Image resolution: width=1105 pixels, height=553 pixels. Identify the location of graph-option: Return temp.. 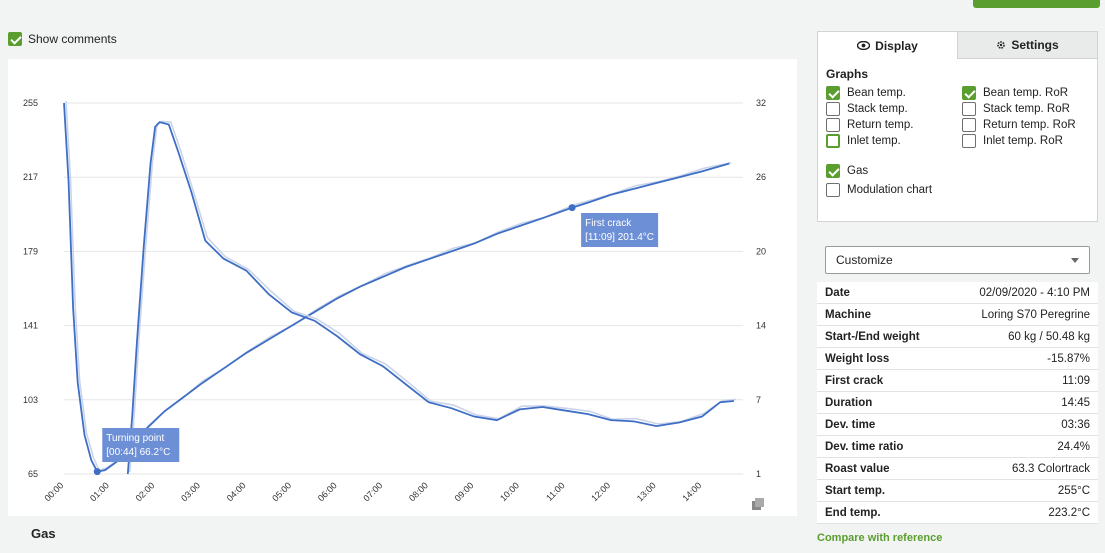
(894, 125).